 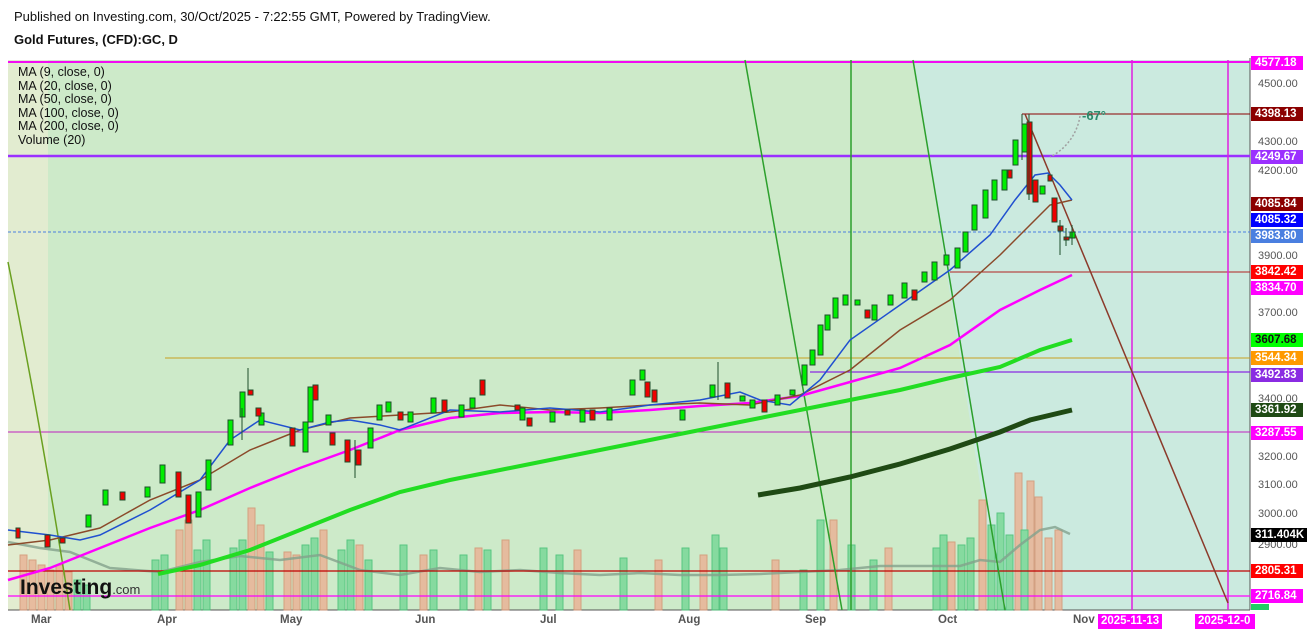 I want to click on price-tick: 3100.00, so click(x=1278, y=485).